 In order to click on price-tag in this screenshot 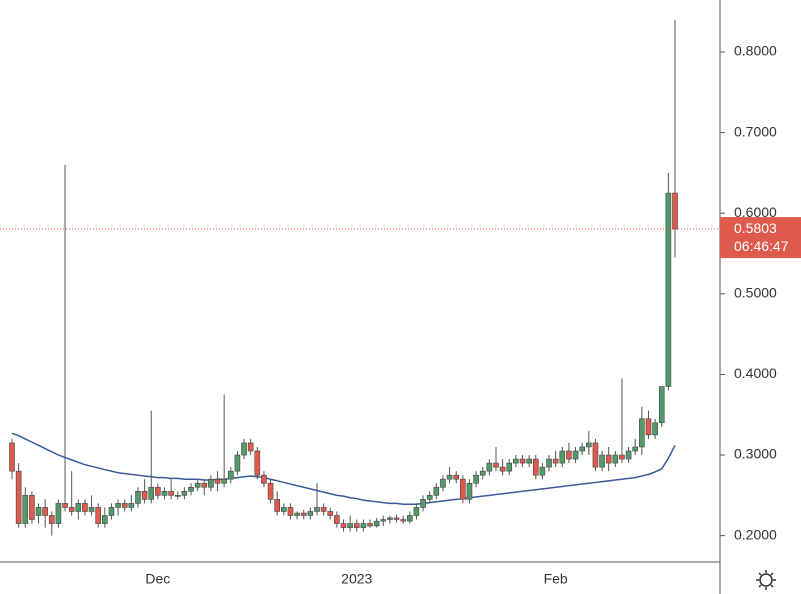, I will do `click(760, 238)`.